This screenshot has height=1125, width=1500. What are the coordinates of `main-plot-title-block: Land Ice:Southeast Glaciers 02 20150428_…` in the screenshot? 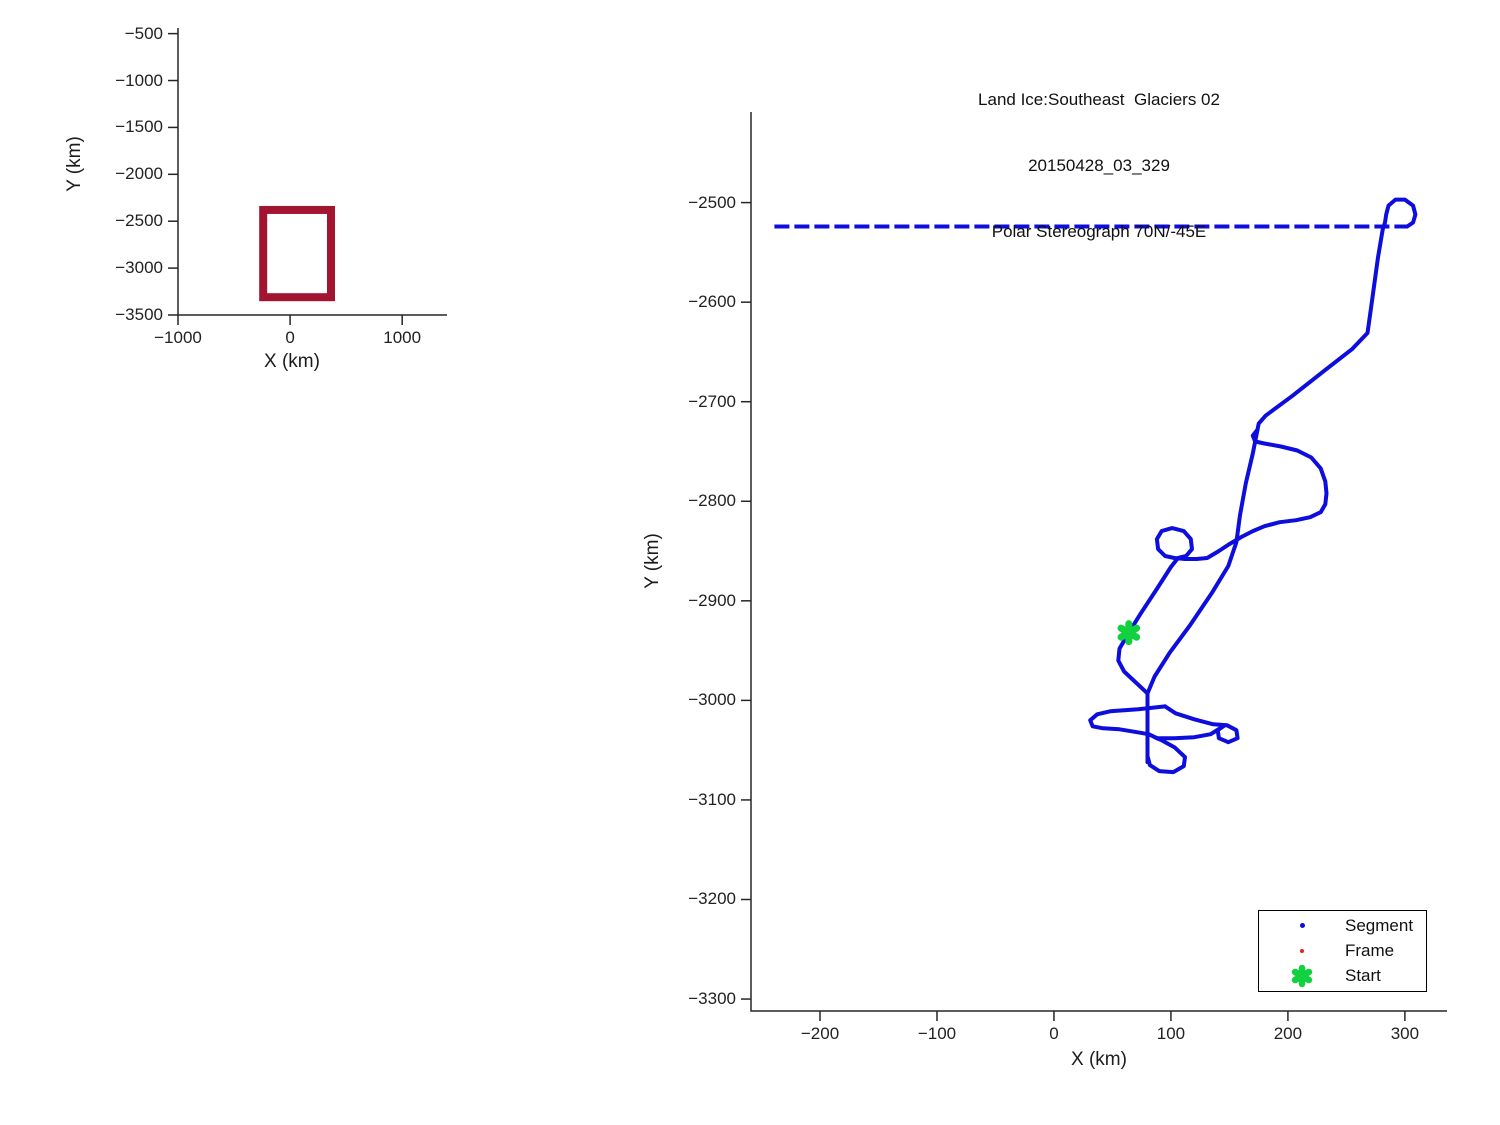 It's located at (1099, 166).